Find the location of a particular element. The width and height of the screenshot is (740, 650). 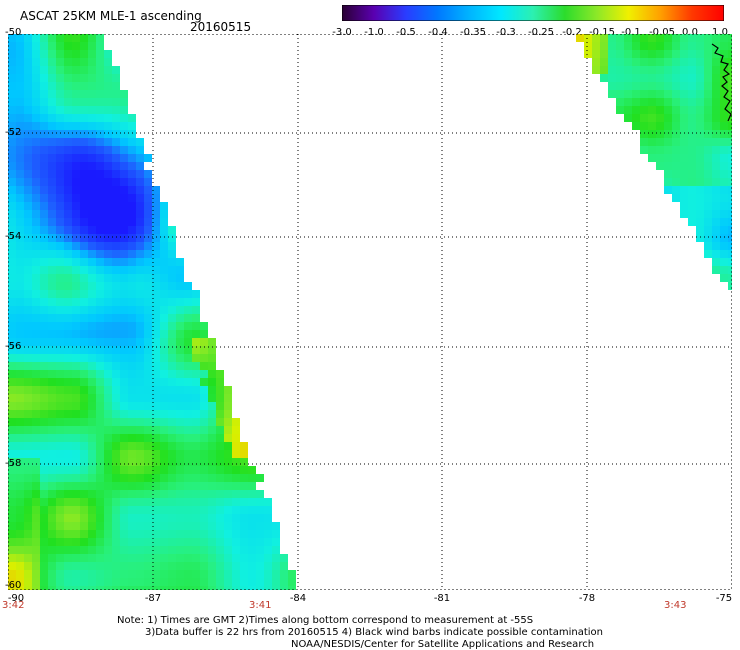

colorbar-label: 0.0 is located at coordinates (690, 32).